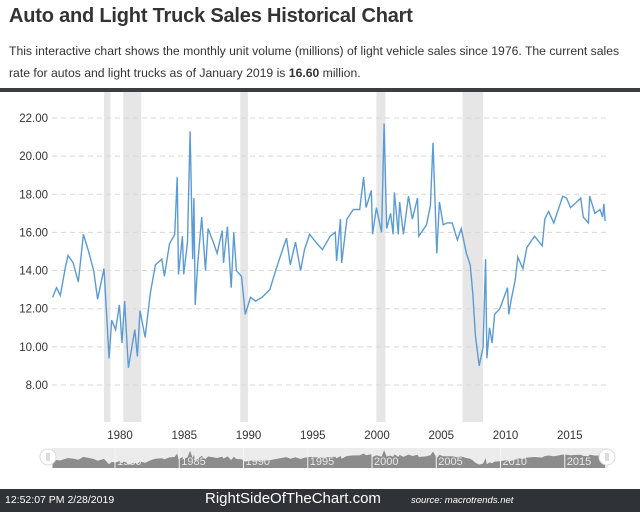 The height and width of the screenshot is (512, 640). What do you see at coordinates (33, 272) in the screenshot?
I see `y-tick-label: 14.00` at bounding box center [33, 272].